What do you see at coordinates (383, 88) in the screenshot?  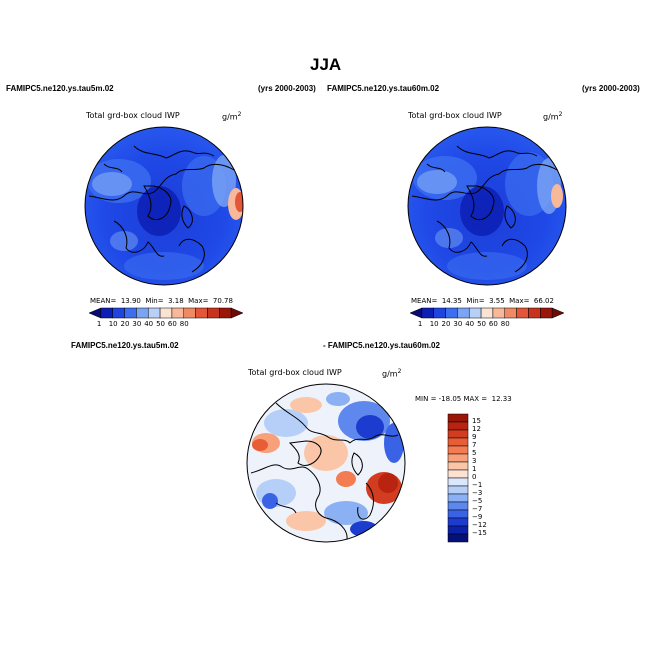 I see `panel2-case-label: FAMIPC5.ne120.ys.tau60m.02` at bounding box center [383, 88].